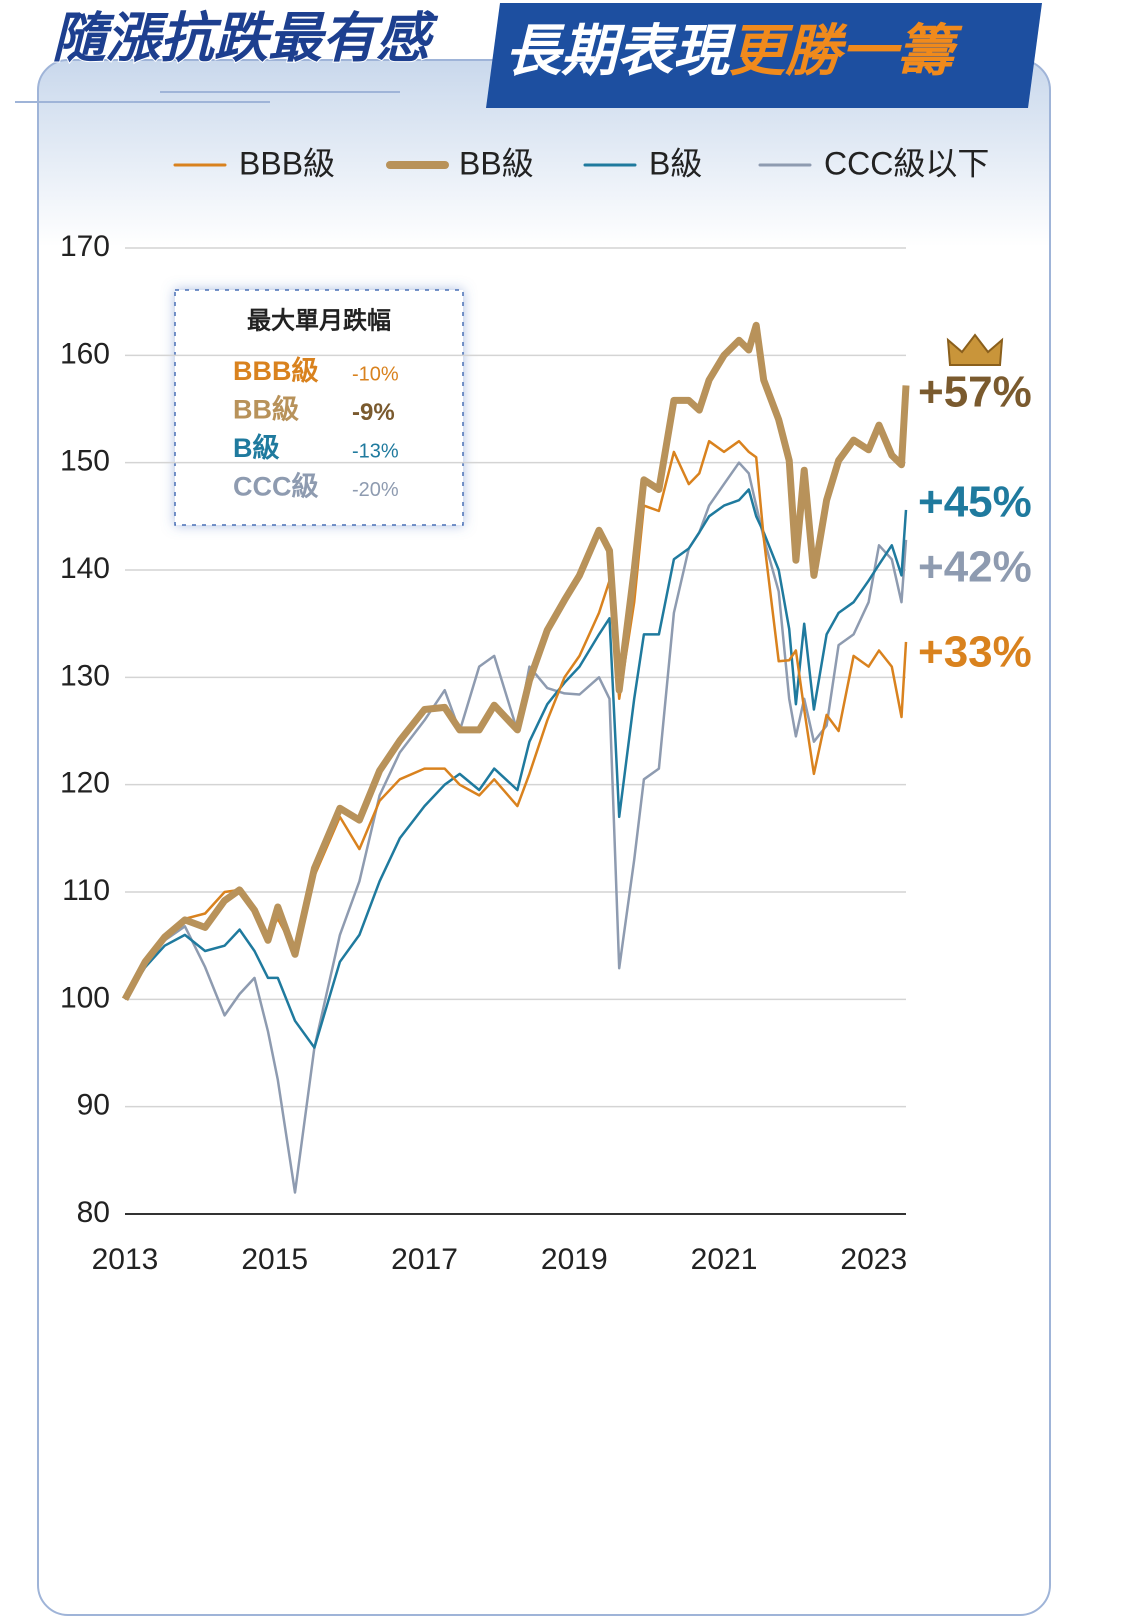  I want to click on drawdown-box, so click(319, 407).